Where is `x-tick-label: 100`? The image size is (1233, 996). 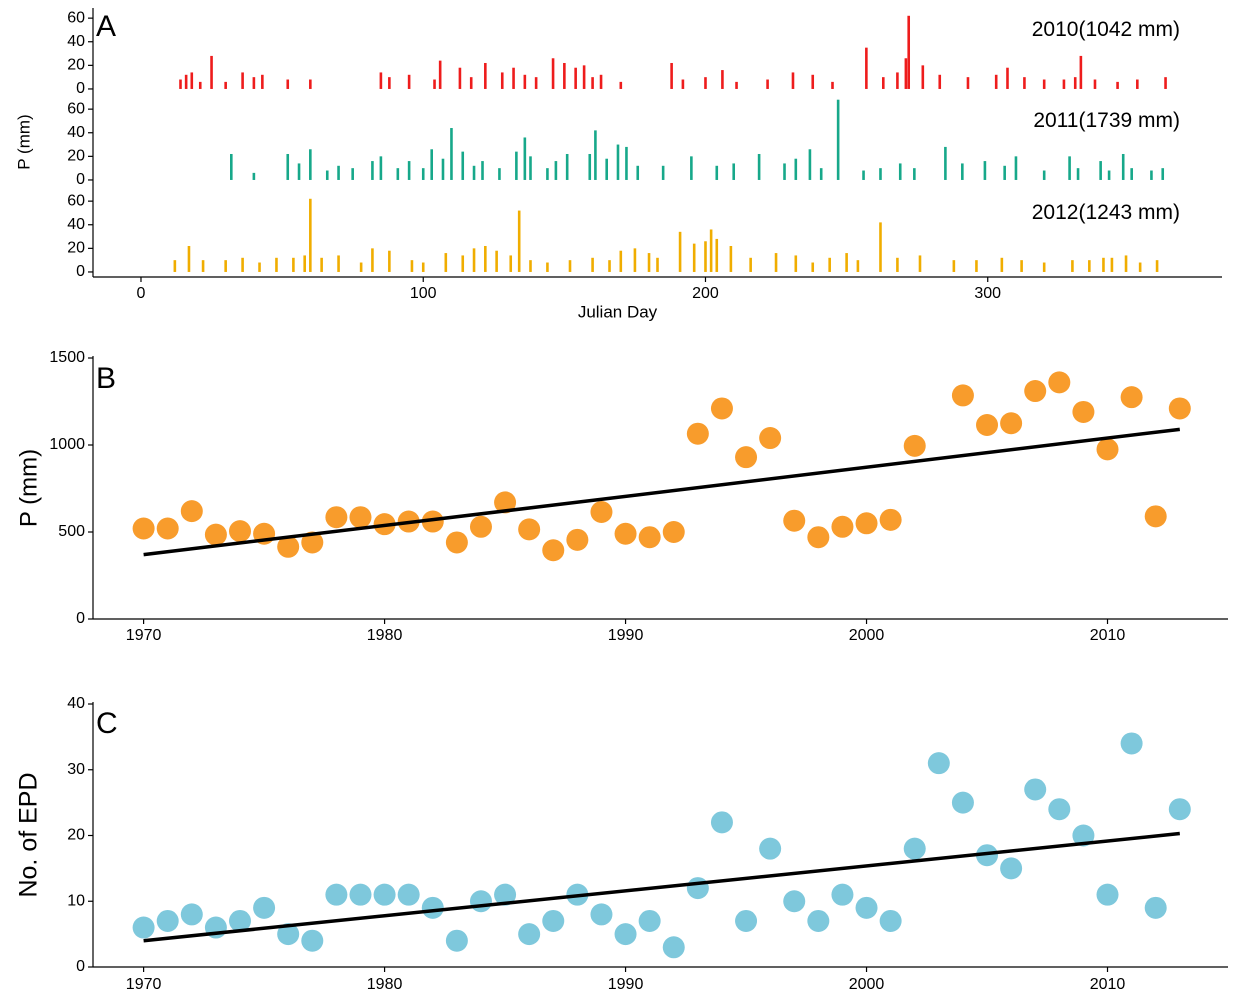 x-tick-label: 100 is located at coordinates (423, 293).